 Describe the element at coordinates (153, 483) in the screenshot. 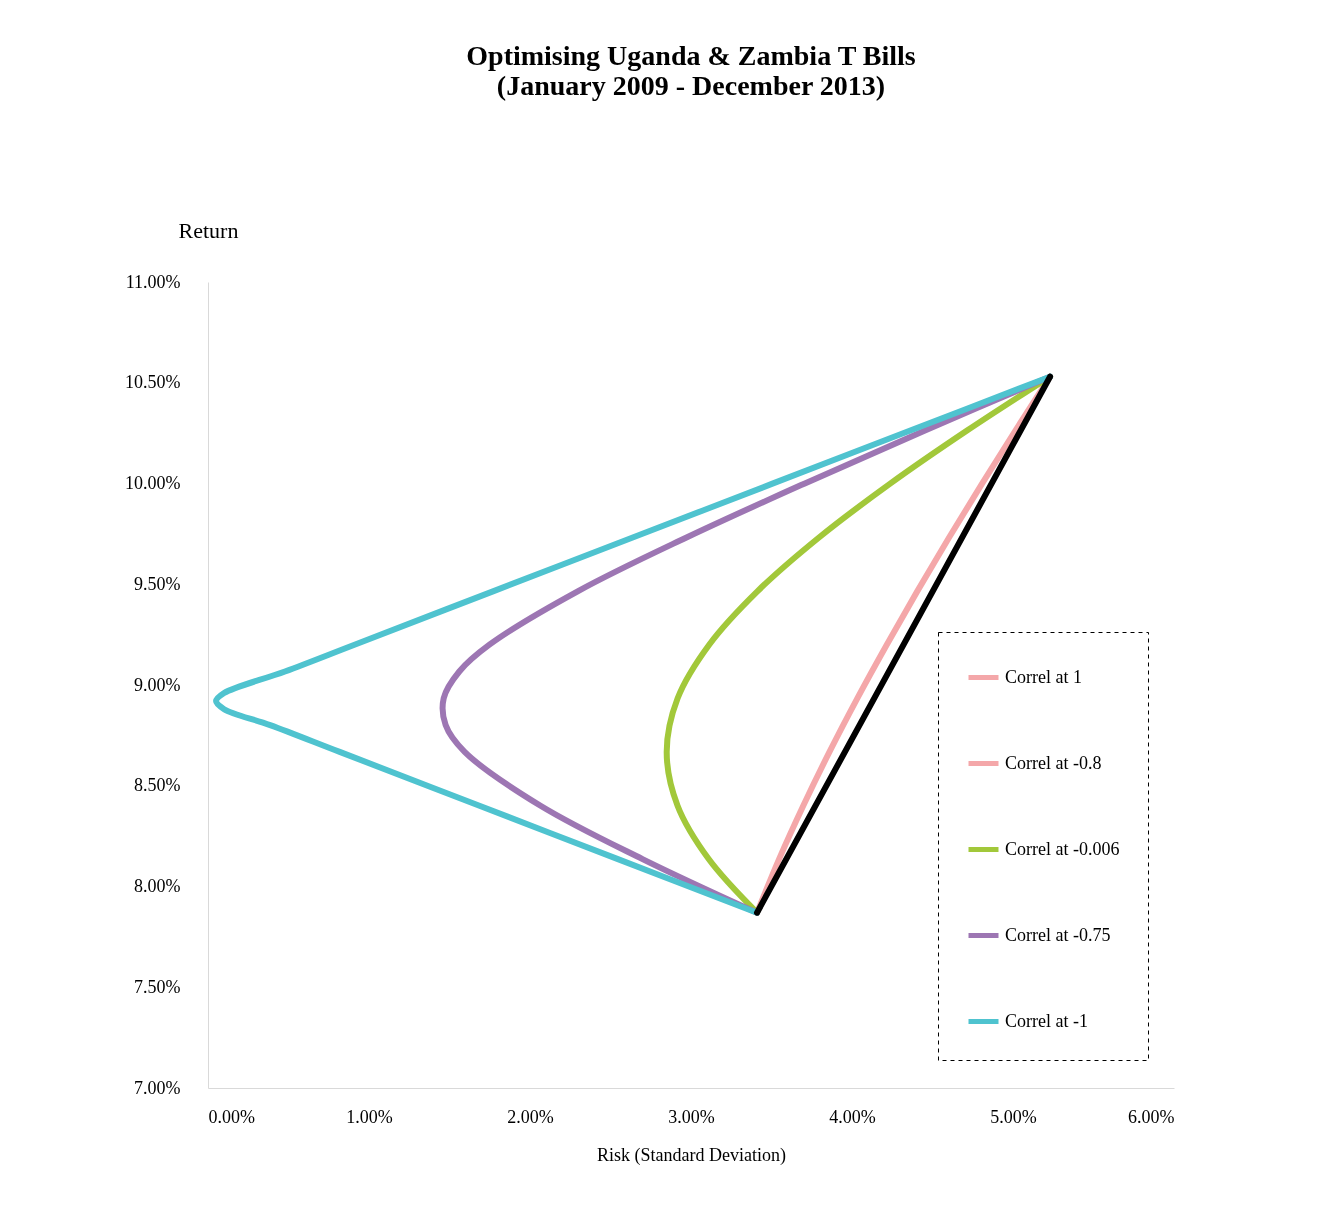

I see `y-tick-label: 10.00%` at that location.